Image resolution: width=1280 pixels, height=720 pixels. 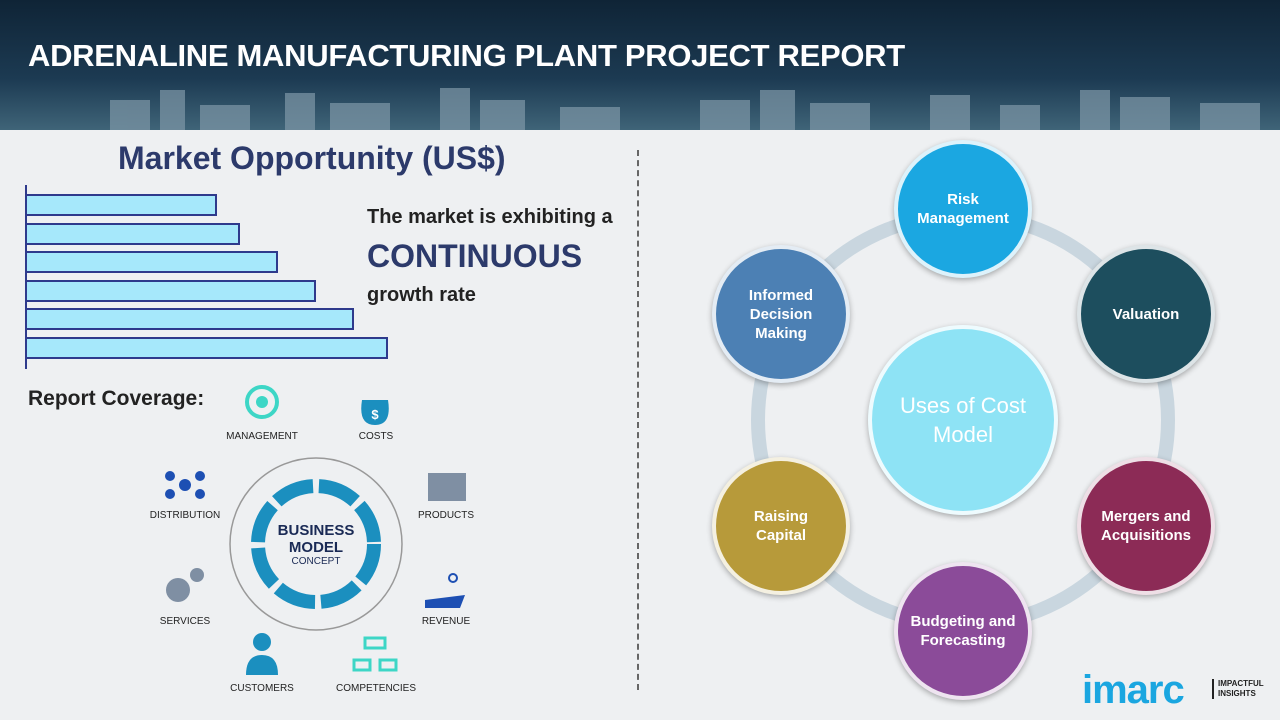 I want to click on coverage-revenue: REVENUE, so click(x=446, y=621).